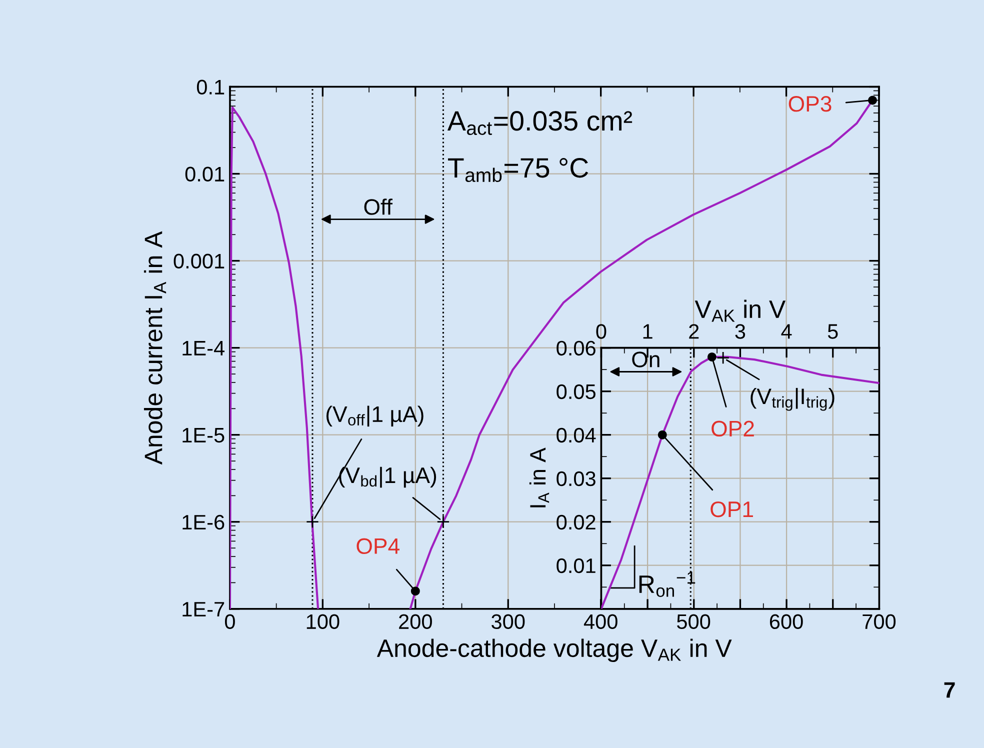 This screenshot has height=748, width=984. Describe the element at coordinates (554, 650) in the screenshot. I see `x-axis-title: Anode-cathode voltage V$_{AK}$ in V` at that location.